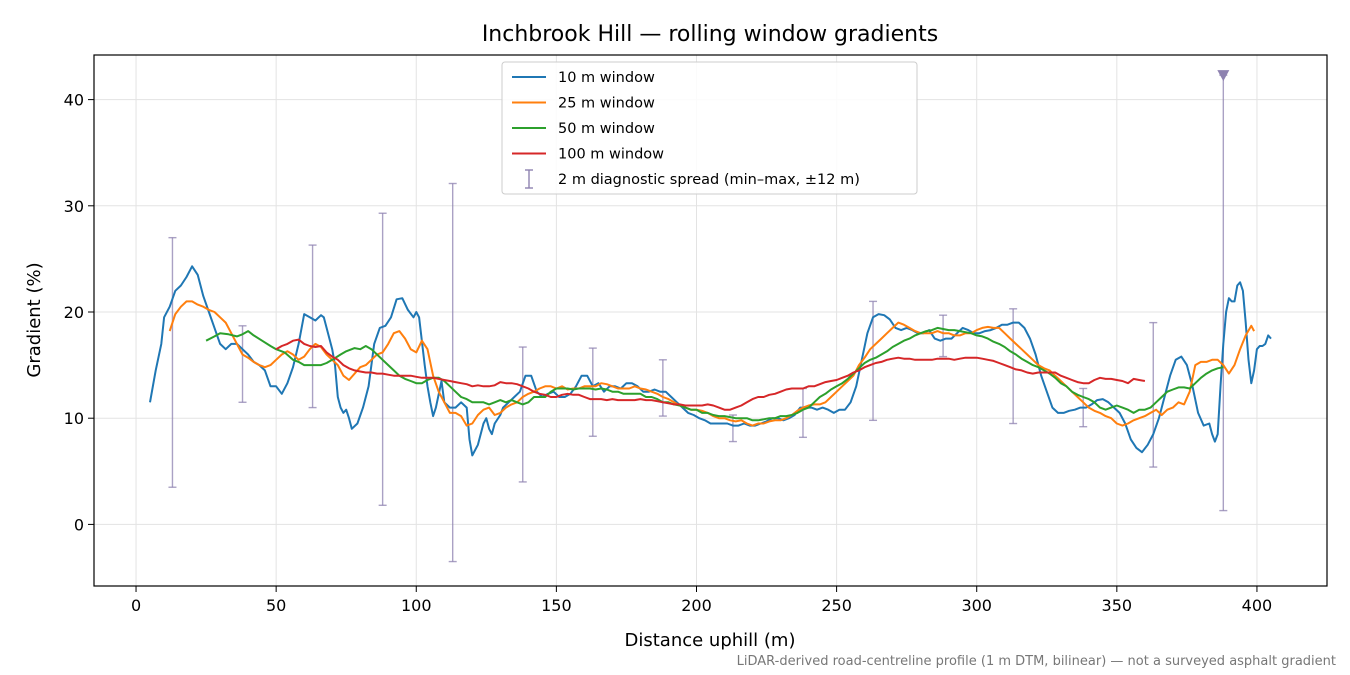  I want to click on x-tick-label: 150, so click(556, 605).